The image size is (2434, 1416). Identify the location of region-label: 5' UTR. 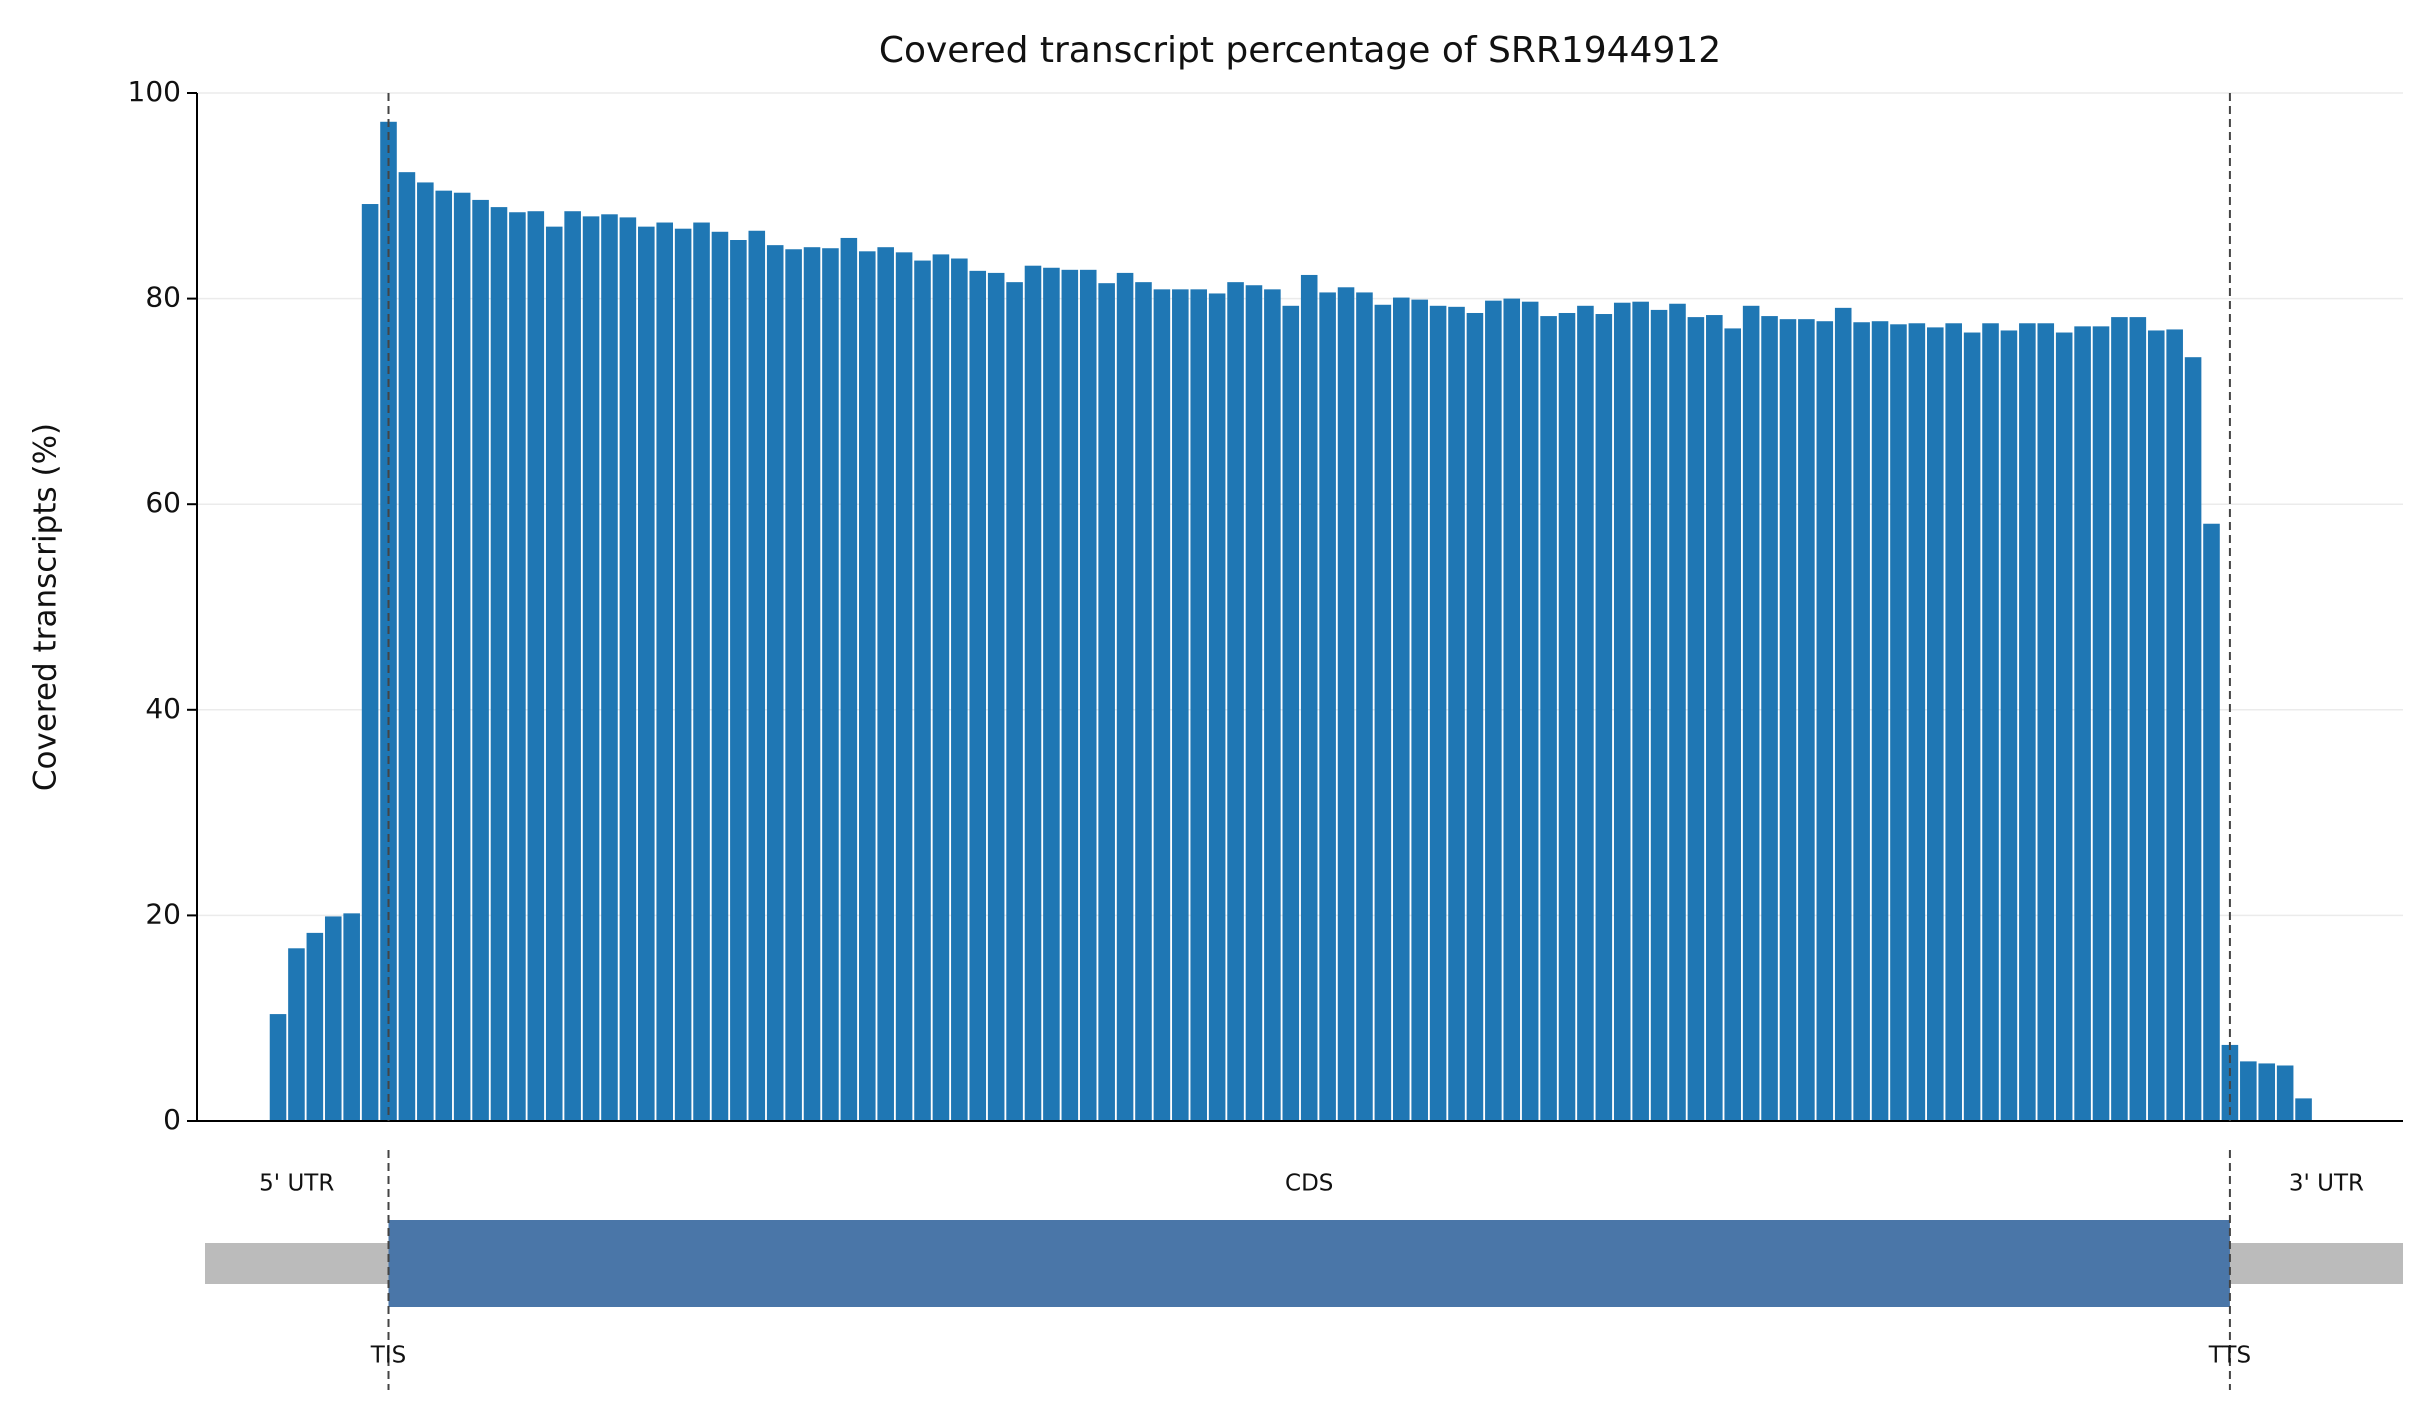
(296, 1184).